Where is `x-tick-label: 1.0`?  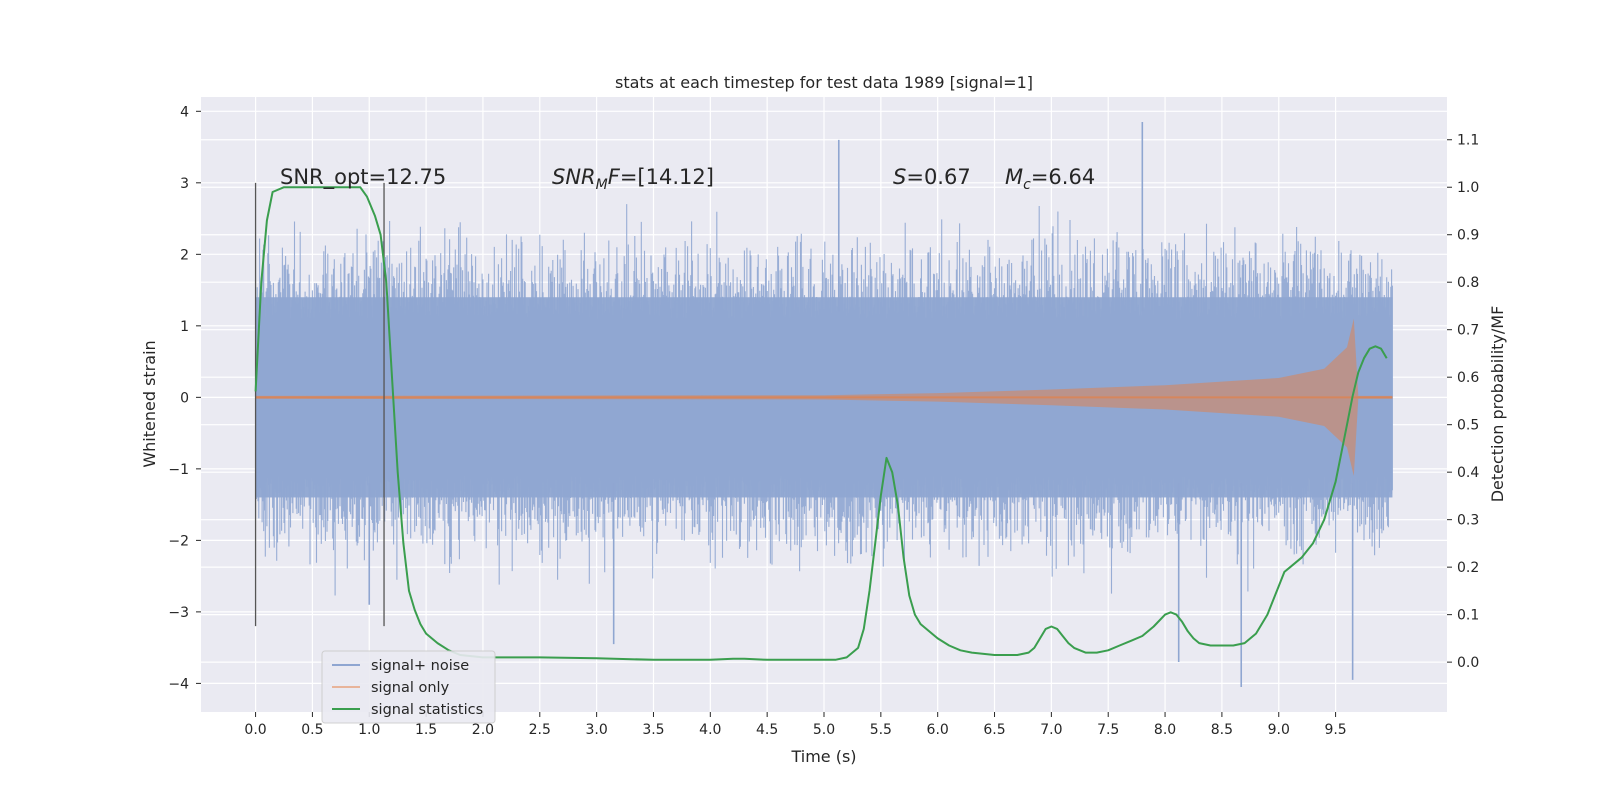
x-tick-label: 1.0 is located at coordinates (369, 730).